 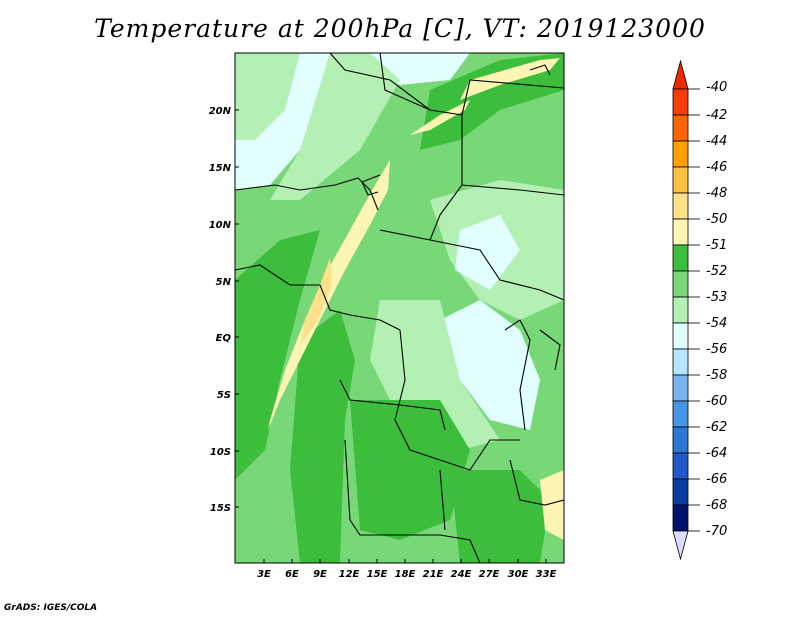 What do you see at coordinates (716, 219) in the screenshot?
I see `legend-label: -50` at bounding box center [716, 219].